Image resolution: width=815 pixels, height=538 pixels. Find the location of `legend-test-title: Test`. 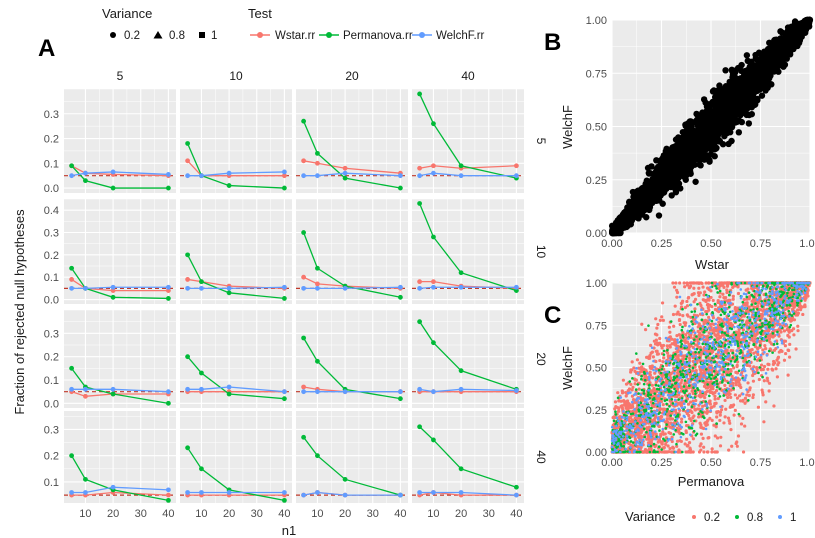

legend-test-title: Test is located at coordinates (260, 13).